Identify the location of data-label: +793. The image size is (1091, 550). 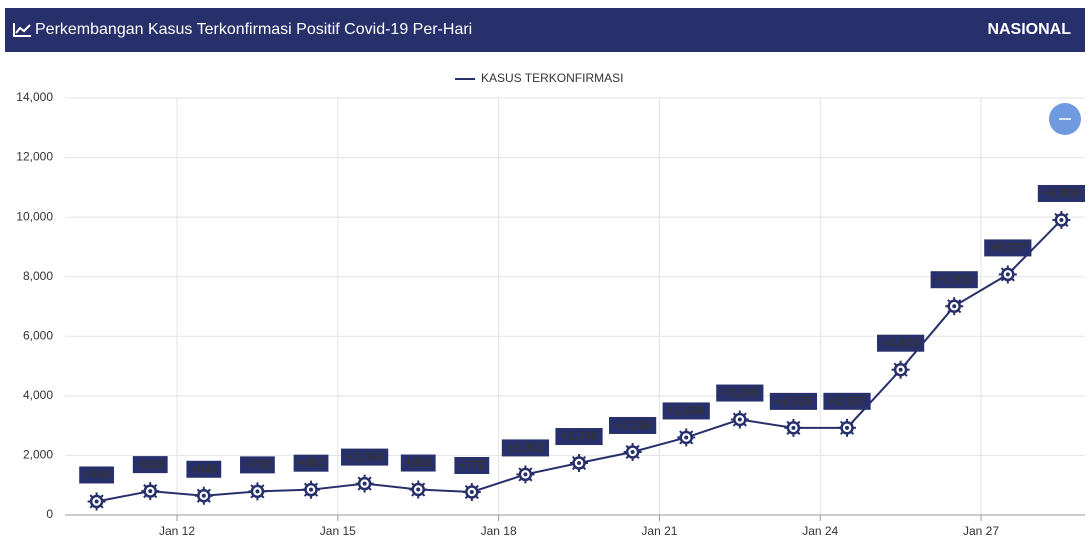
(257, 465).